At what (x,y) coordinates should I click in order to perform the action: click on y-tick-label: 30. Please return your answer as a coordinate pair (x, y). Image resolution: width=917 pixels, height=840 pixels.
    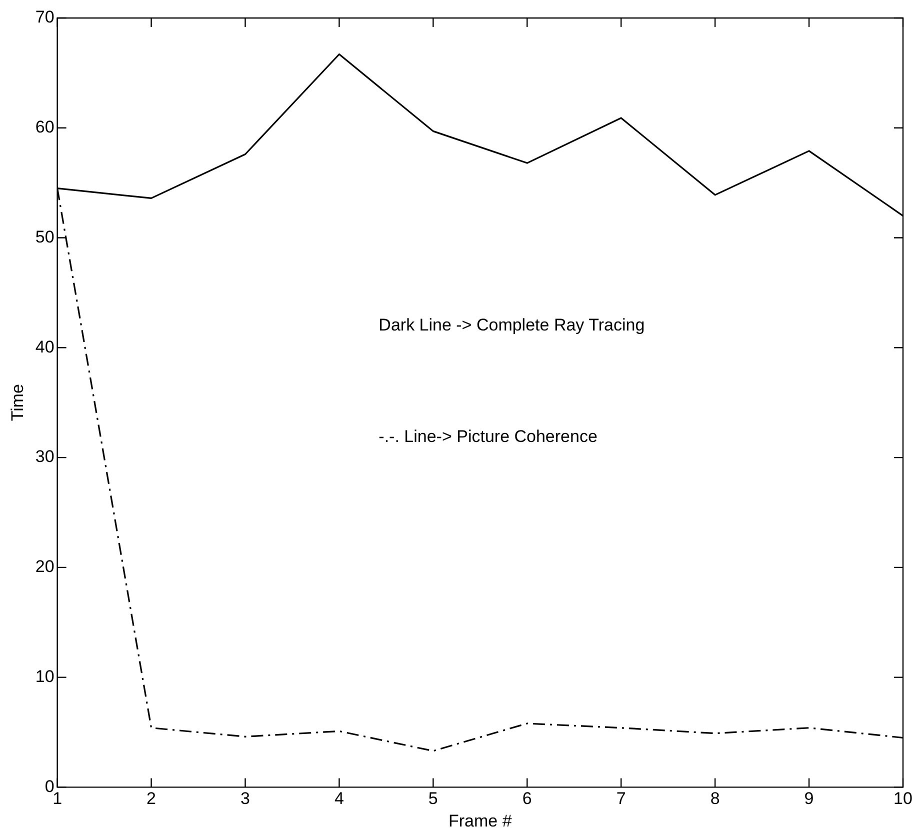
    Looking at the image, I should click on (44, 456).